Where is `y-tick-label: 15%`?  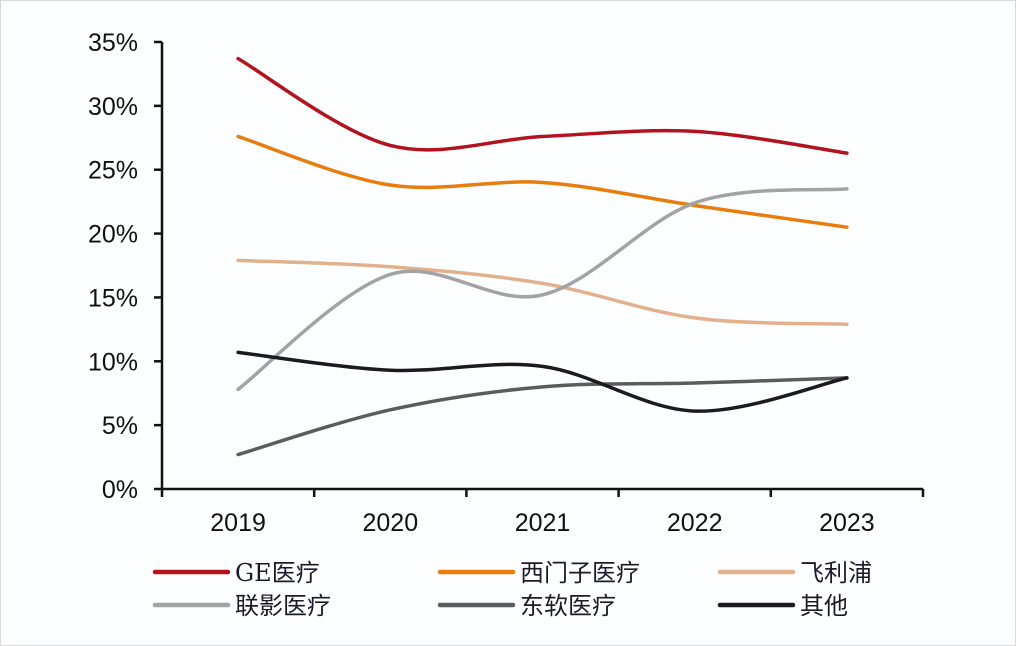 y-tick-label: 15% is located at coordinates (113, 298).